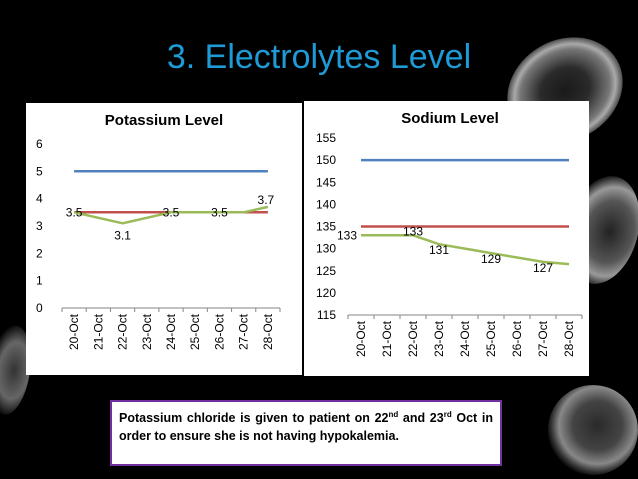  What do you see at coordinates (319, 57) in the screenshot?
I see `slide-title: 3. Electrolytes Level` at bounding box center [319, 57].